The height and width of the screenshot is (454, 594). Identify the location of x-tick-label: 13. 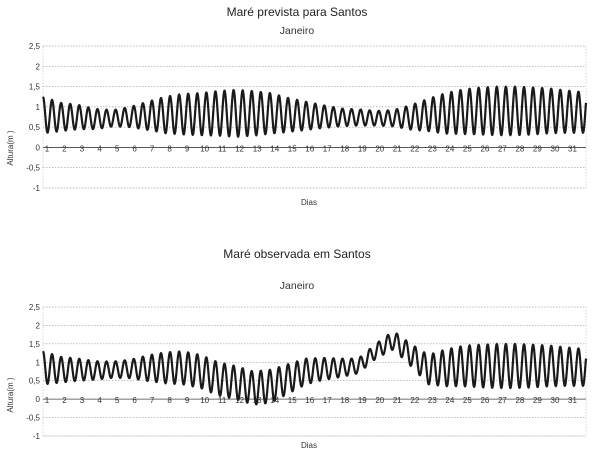
(257, 148).